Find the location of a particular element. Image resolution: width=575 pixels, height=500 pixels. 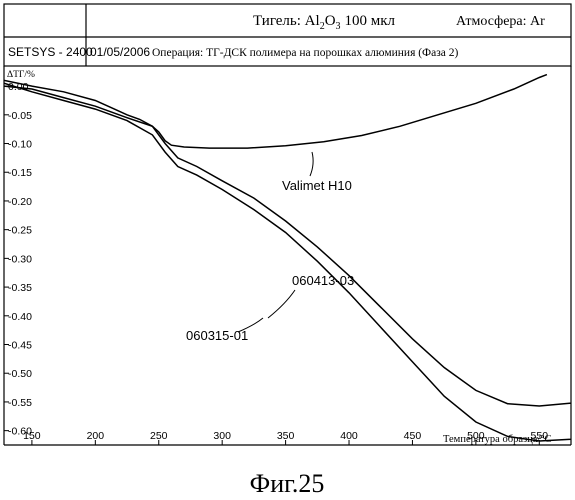

y-tick-label: -0.40 is located at coordinates (20, 317).